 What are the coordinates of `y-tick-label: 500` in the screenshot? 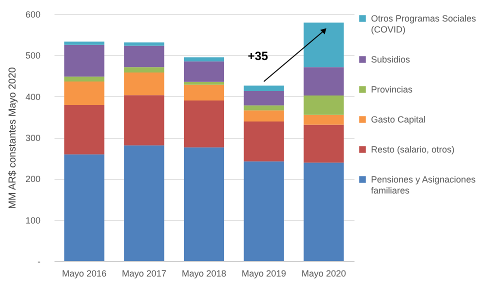 It's located at (32, 55).